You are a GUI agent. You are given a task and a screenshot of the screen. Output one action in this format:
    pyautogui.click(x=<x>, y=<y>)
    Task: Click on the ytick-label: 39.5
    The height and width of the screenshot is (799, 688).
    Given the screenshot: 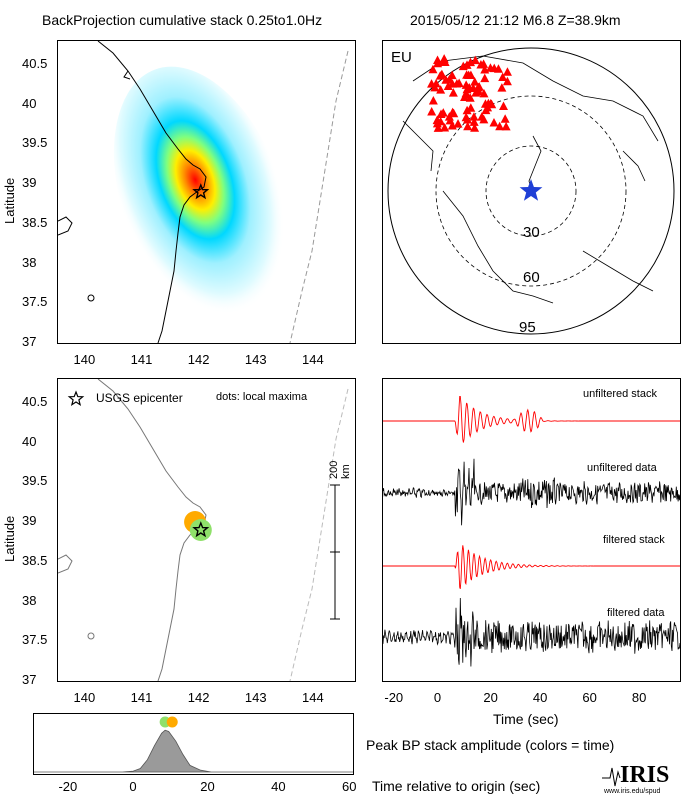 What is the action you would take?
    pyautogui.click(x=35, y=481)
    